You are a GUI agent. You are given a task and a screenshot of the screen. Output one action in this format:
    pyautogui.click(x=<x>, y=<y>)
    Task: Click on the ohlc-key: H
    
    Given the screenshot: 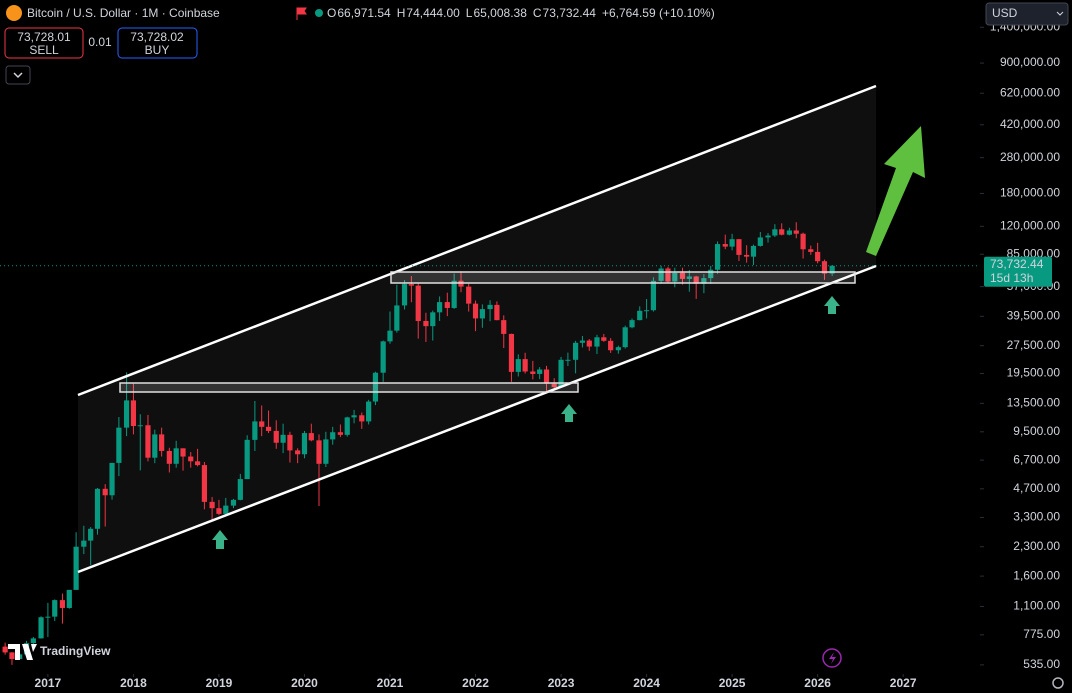 What is the action you would take?
    pyautogui.click(x=401, y=13)
    